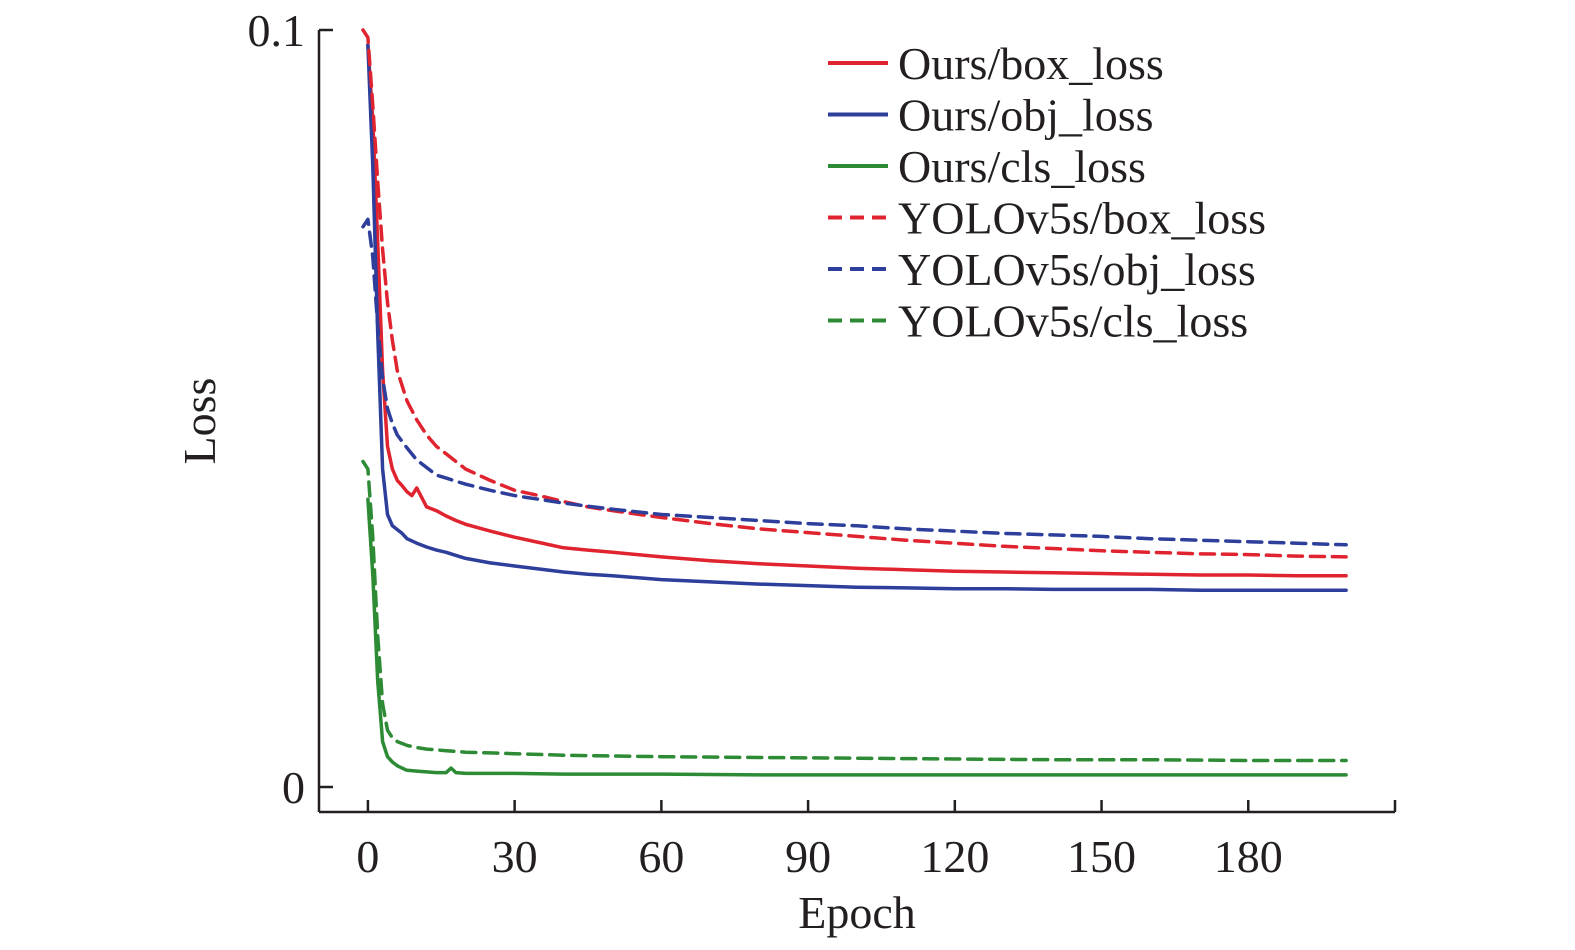  What do you see at coordinates (1031, 63) in the screenshot?
I see `legend-label: Ours/box_loss` at bounding box center [1031, 63].